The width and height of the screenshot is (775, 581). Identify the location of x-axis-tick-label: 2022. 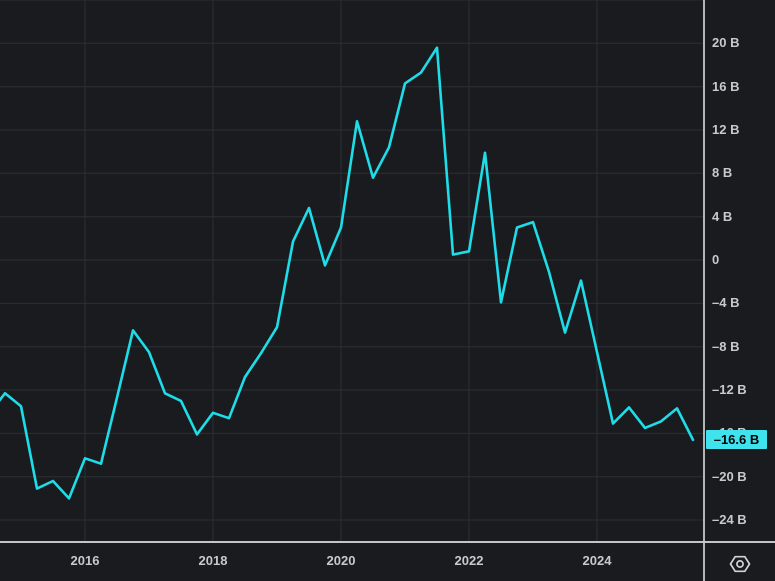
(469, 560).